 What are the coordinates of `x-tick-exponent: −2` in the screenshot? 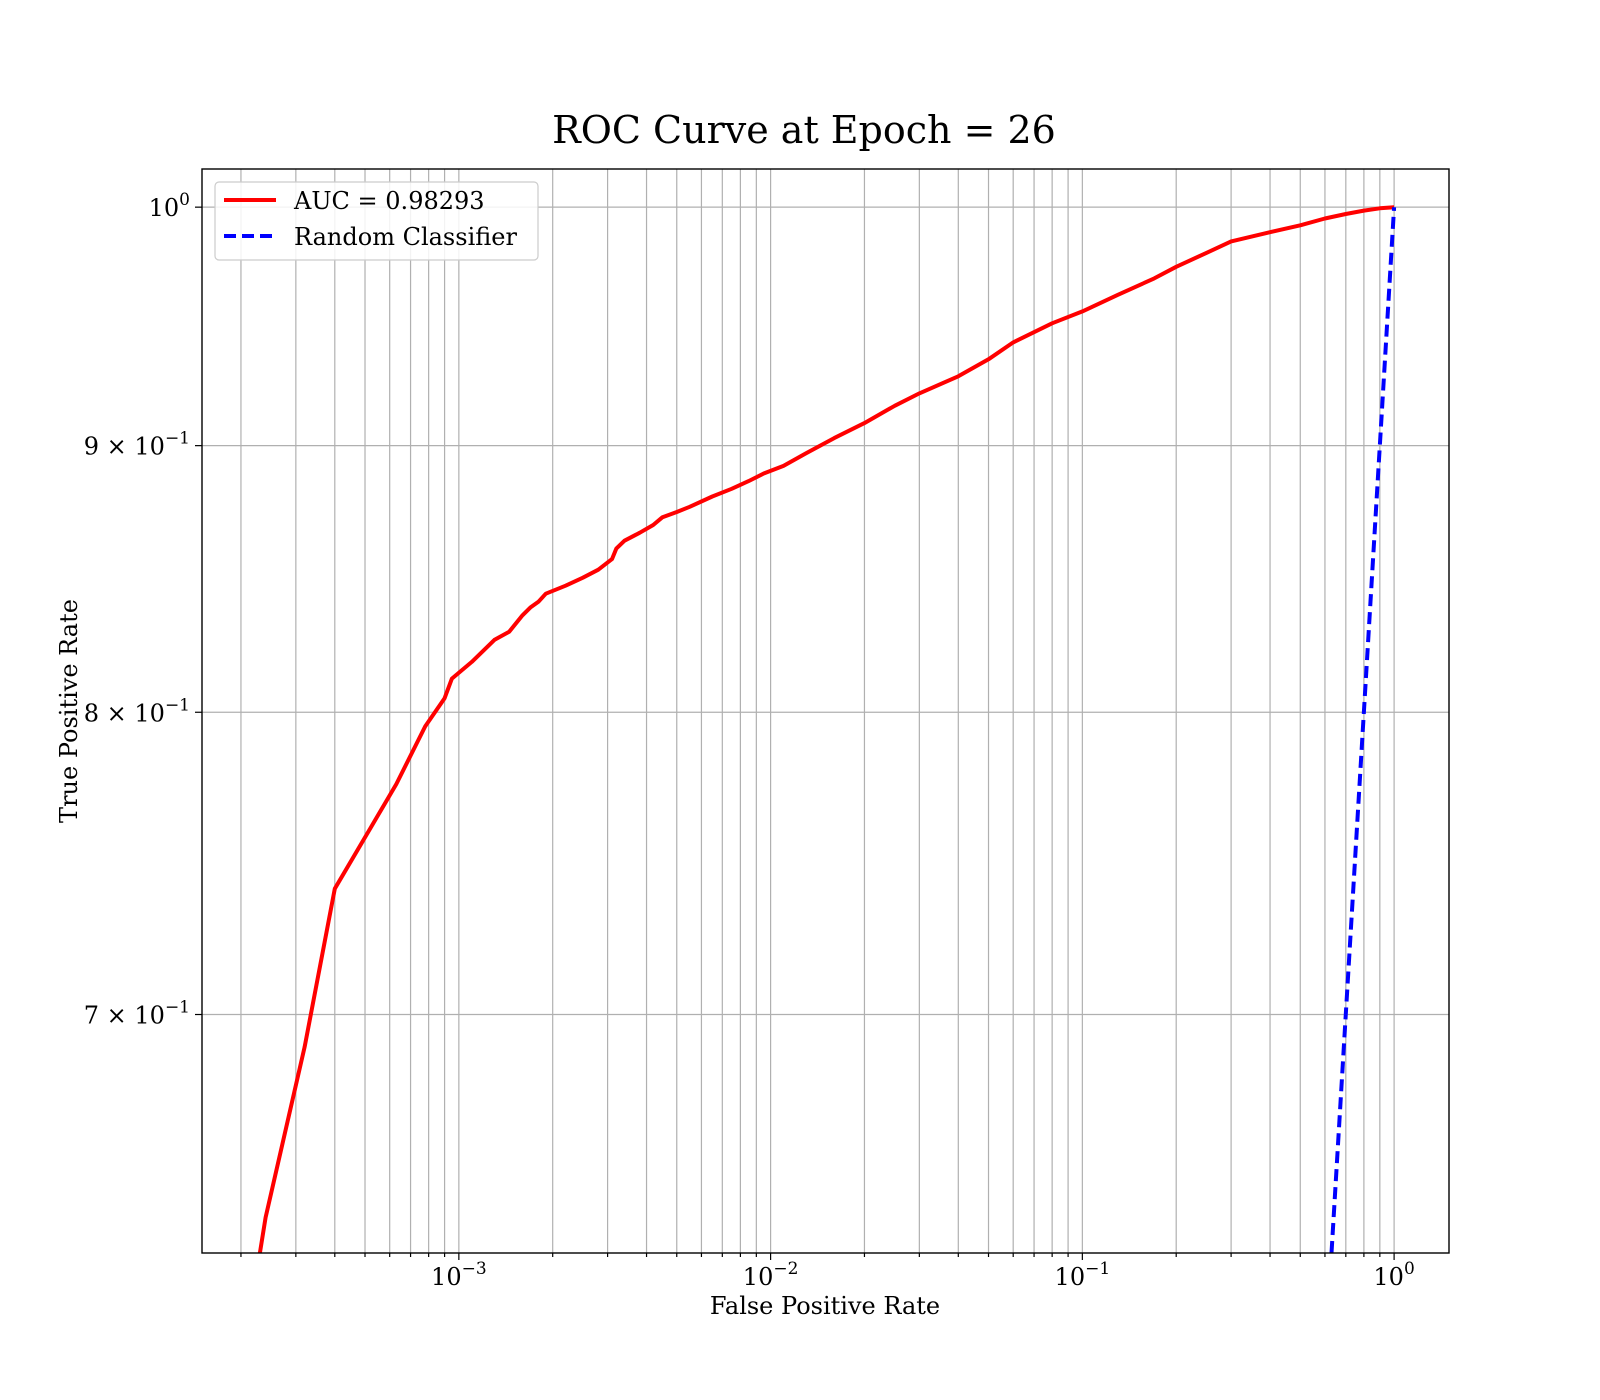 It's located at (785, 1269).